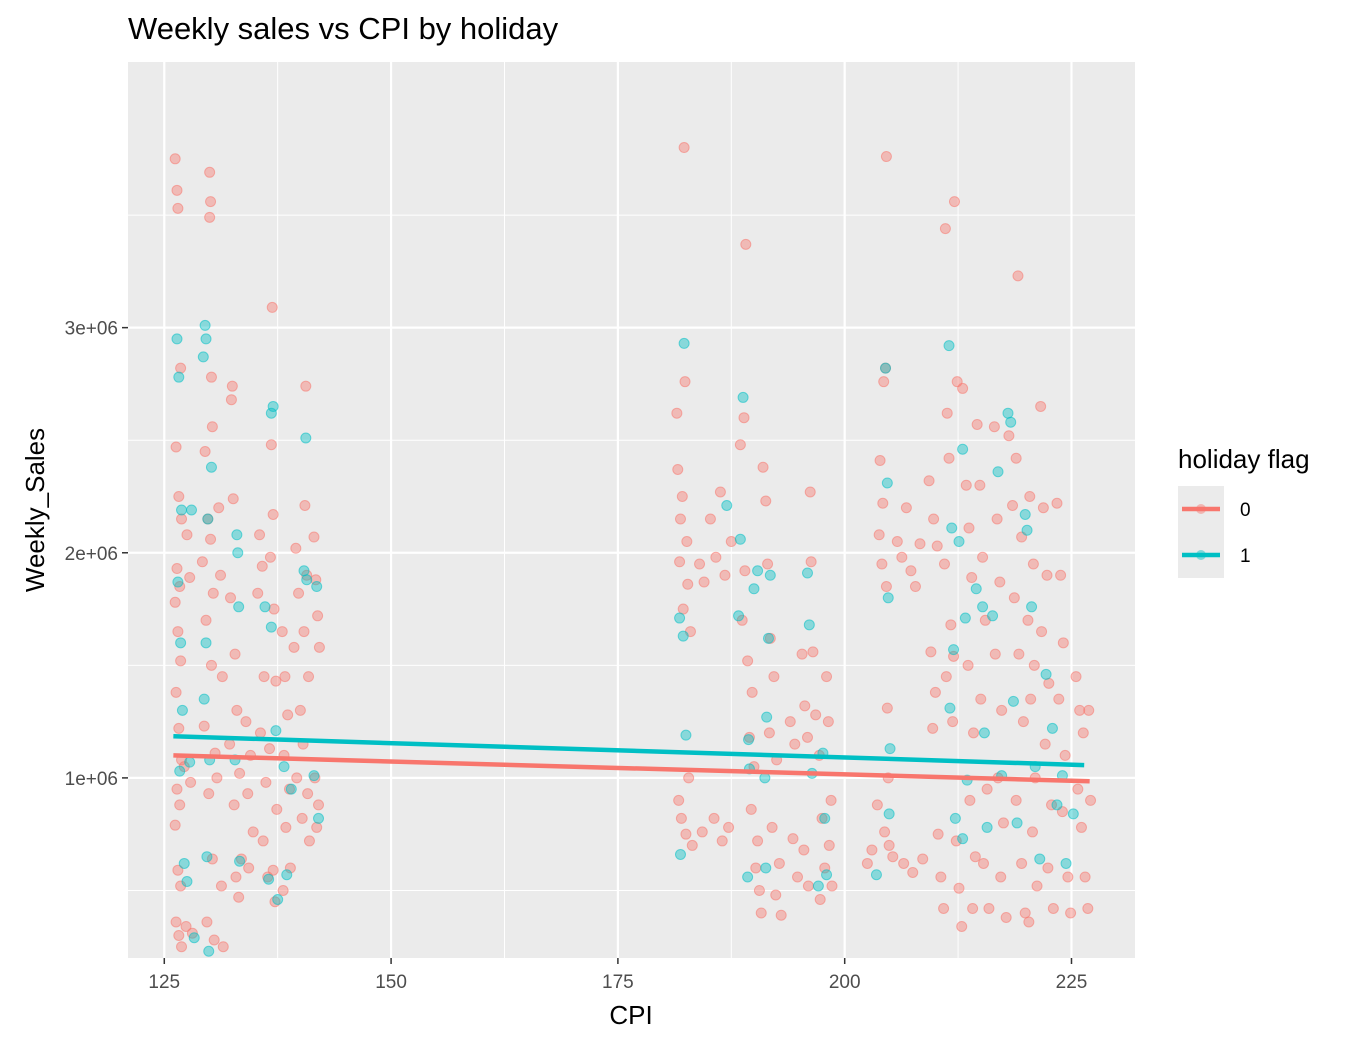 The height and width of the screenshot is (1044, 1356). I want to click on legend-label-0: 0, so click(1245, 510).